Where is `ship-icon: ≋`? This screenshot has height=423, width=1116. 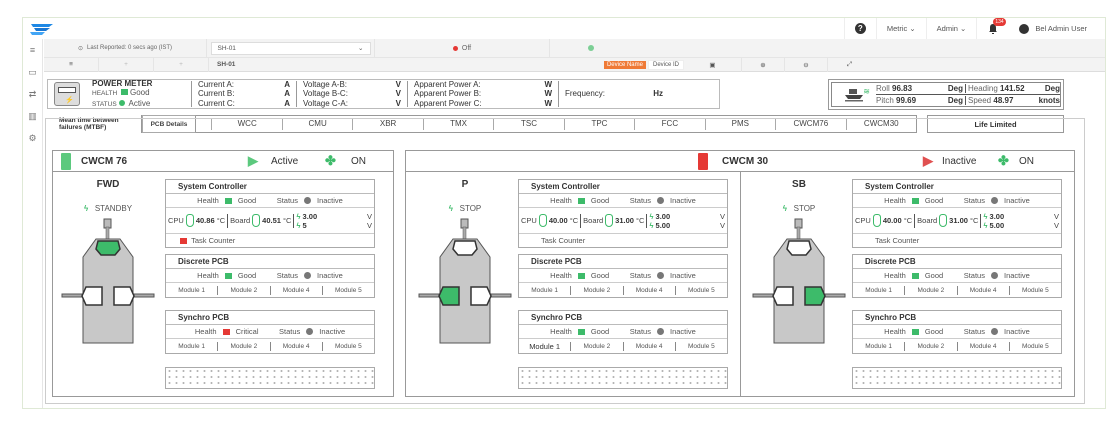 ship-icon: ≋ is located at coordinates (854, 95).